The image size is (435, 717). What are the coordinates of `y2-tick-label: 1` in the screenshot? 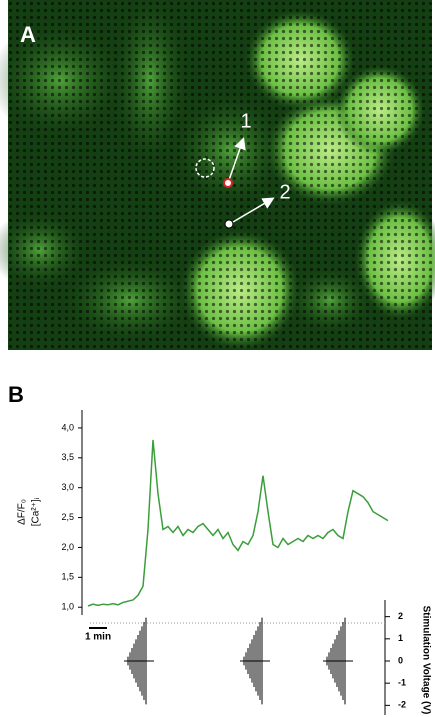 It's located at (400, 638).